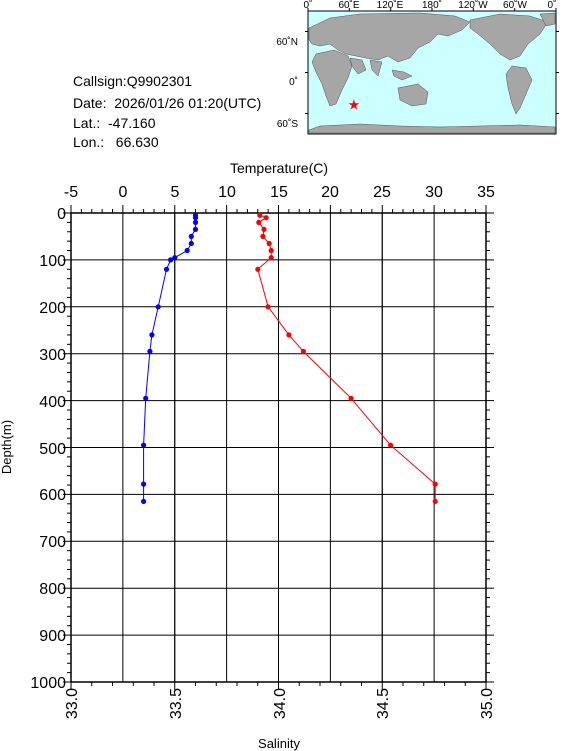  Describe the element at coordinates (279, 168) in the screenshot. I see `temperature-axis-title: Temperature(C)` at that location.